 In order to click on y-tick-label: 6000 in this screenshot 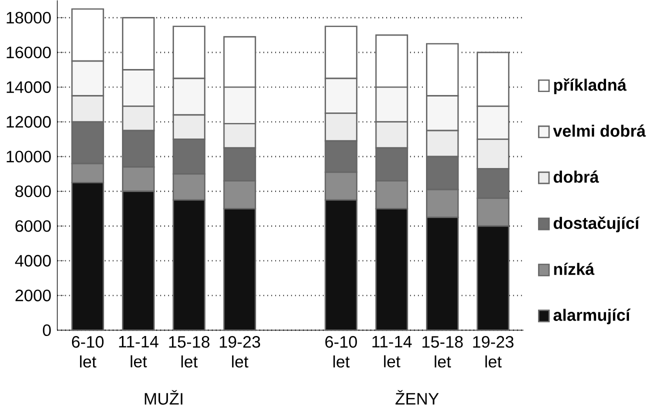, I will do `click(33, 226)`.